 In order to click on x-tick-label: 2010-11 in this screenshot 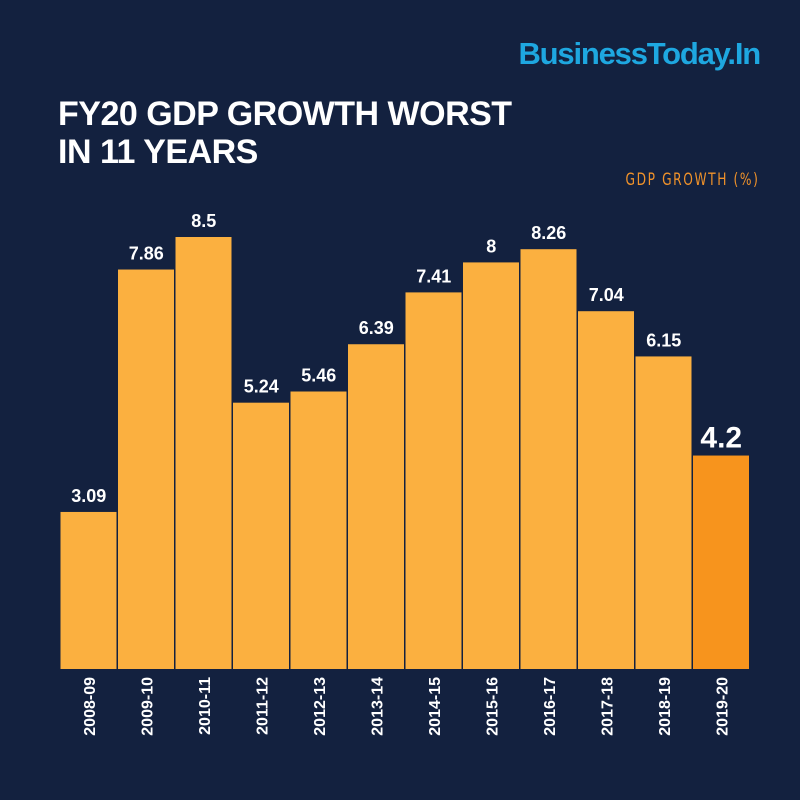, I will do `click(205, 706)`.